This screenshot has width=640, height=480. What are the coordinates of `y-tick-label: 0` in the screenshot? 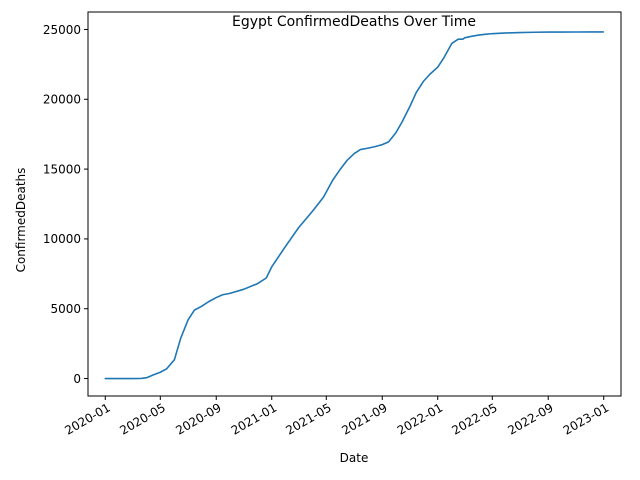 It's located at (77, 379).